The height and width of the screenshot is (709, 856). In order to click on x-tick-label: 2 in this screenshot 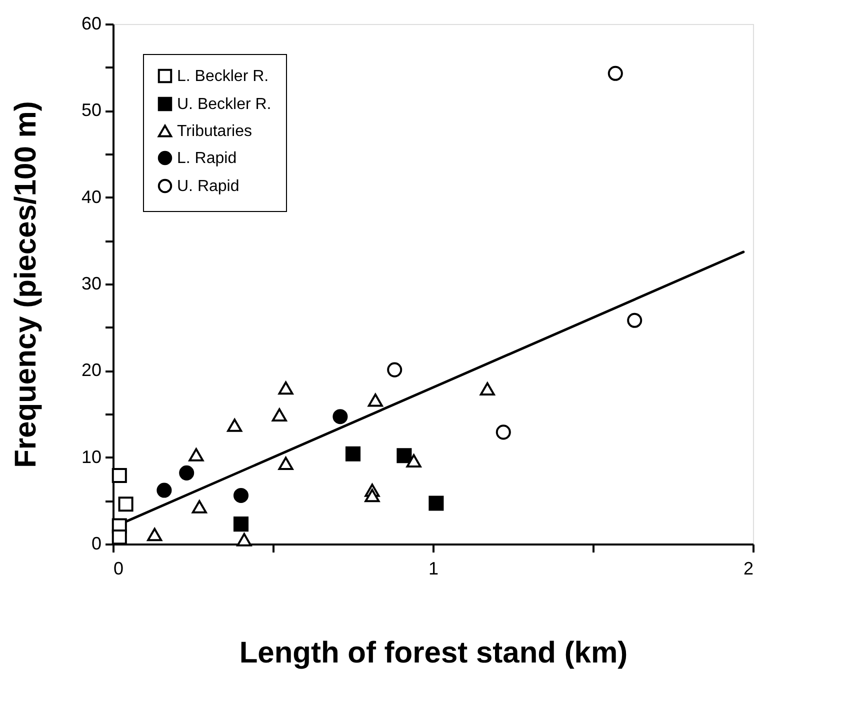, I will do `click(748, 568)`.